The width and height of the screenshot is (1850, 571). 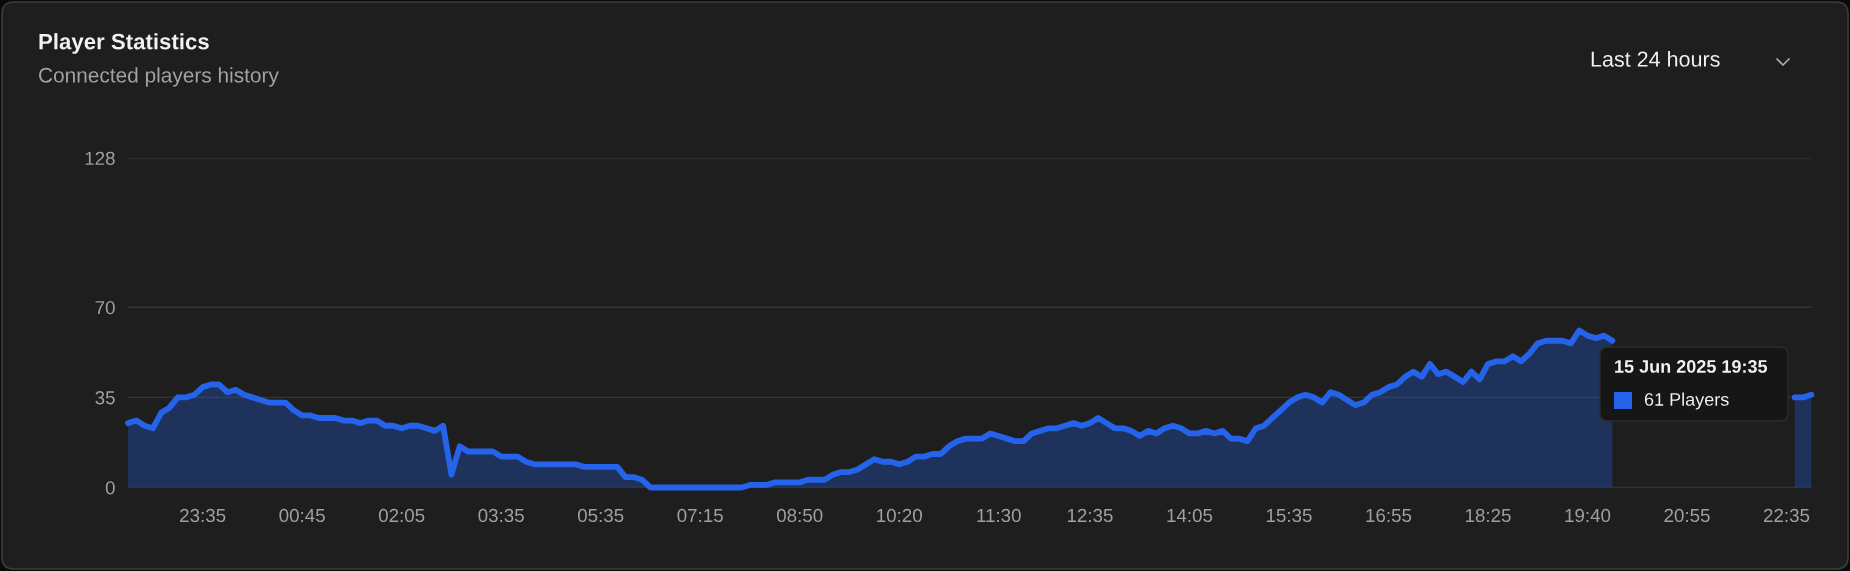 I want to click on x-tick-label: 05:35, so click(x=600, y=515).